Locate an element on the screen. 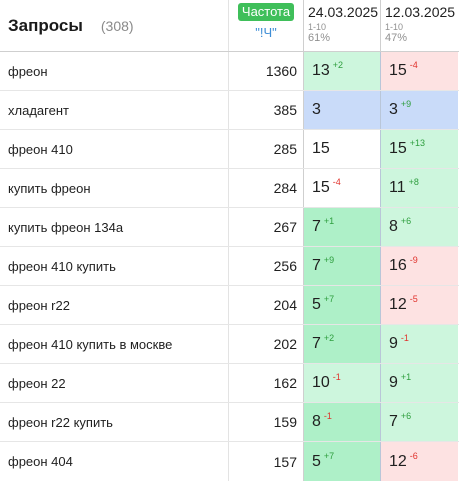  table-row: фреон r22 купить 159 8 -1 7 +6 is located at coordinates (229, 422).